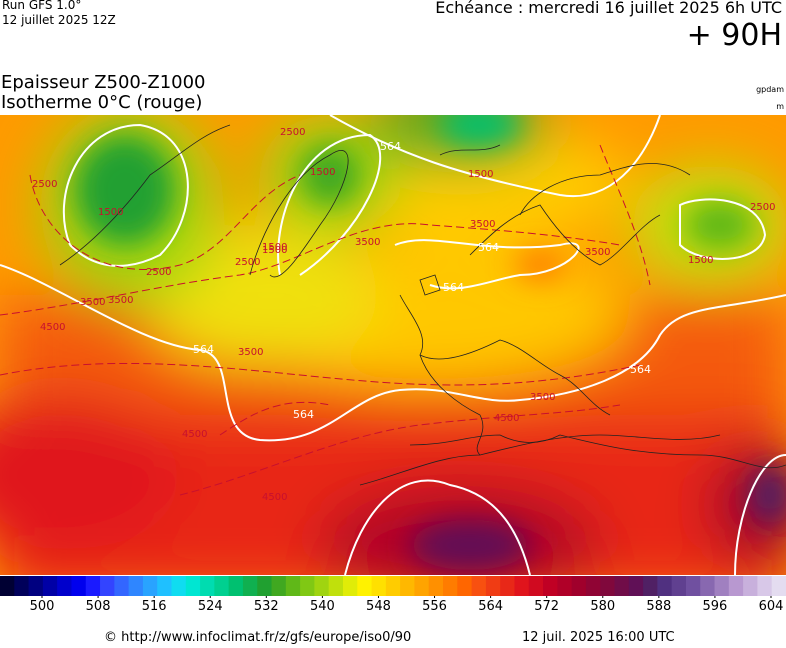 The width and height of the screenshot is (786, 648). Describe the element at coordinates (770, 89) in the screenshot. I see `unit-thickness: gpdam` at that location.